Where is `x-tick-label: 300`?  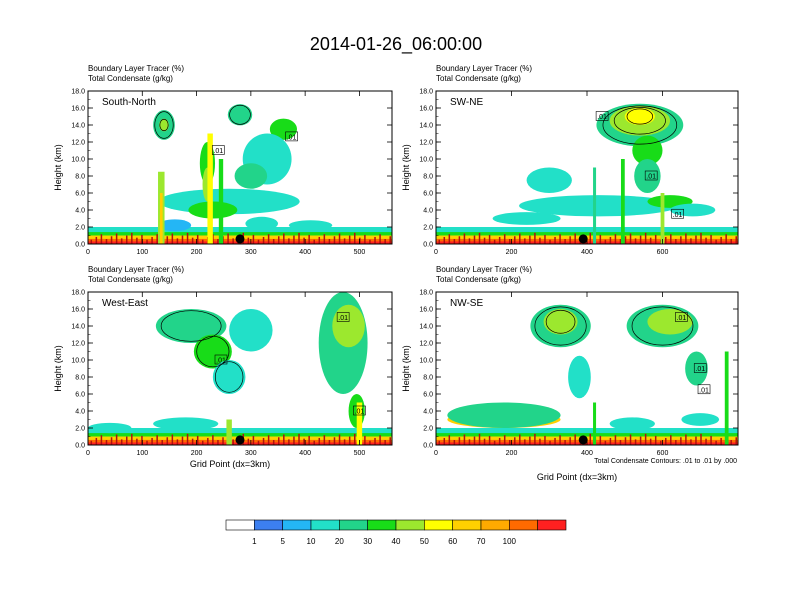 x-tick-label: 300 is located at coordinates (251, 453).